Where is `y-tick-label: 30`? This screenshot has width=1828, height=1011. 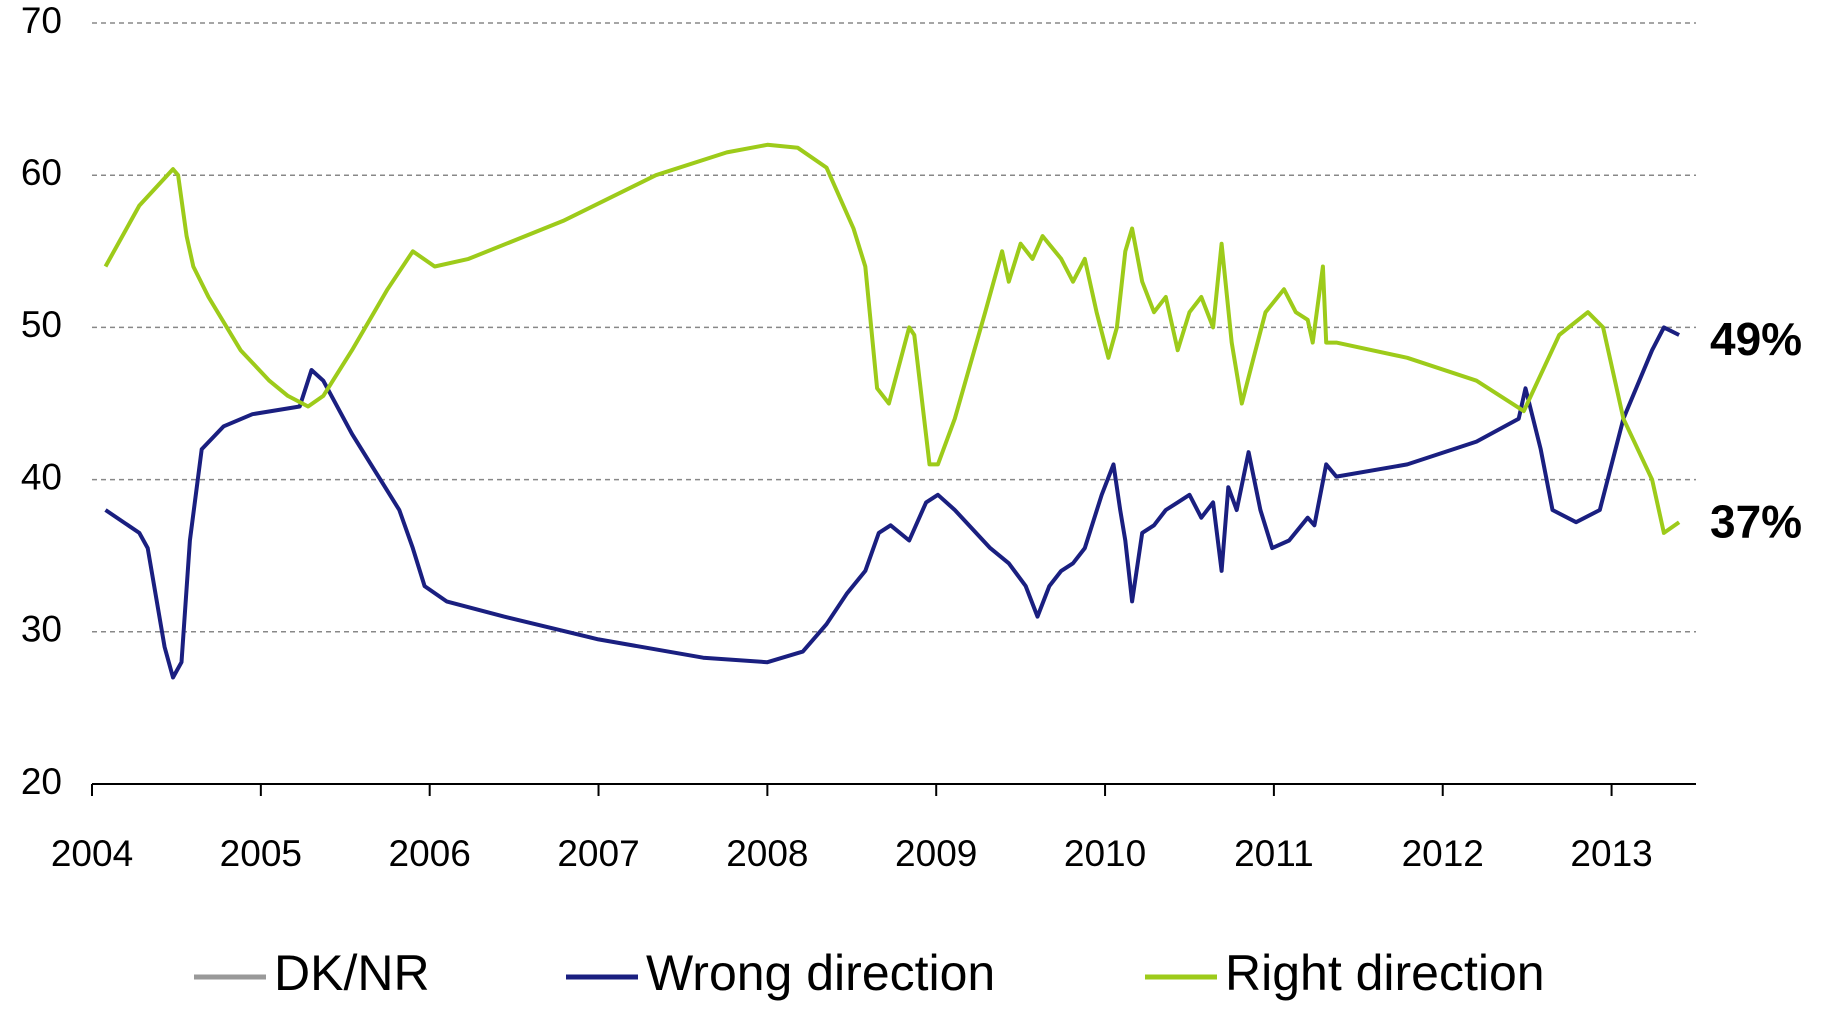
y-tick-label: 30 is located at coordinates (41, 629).